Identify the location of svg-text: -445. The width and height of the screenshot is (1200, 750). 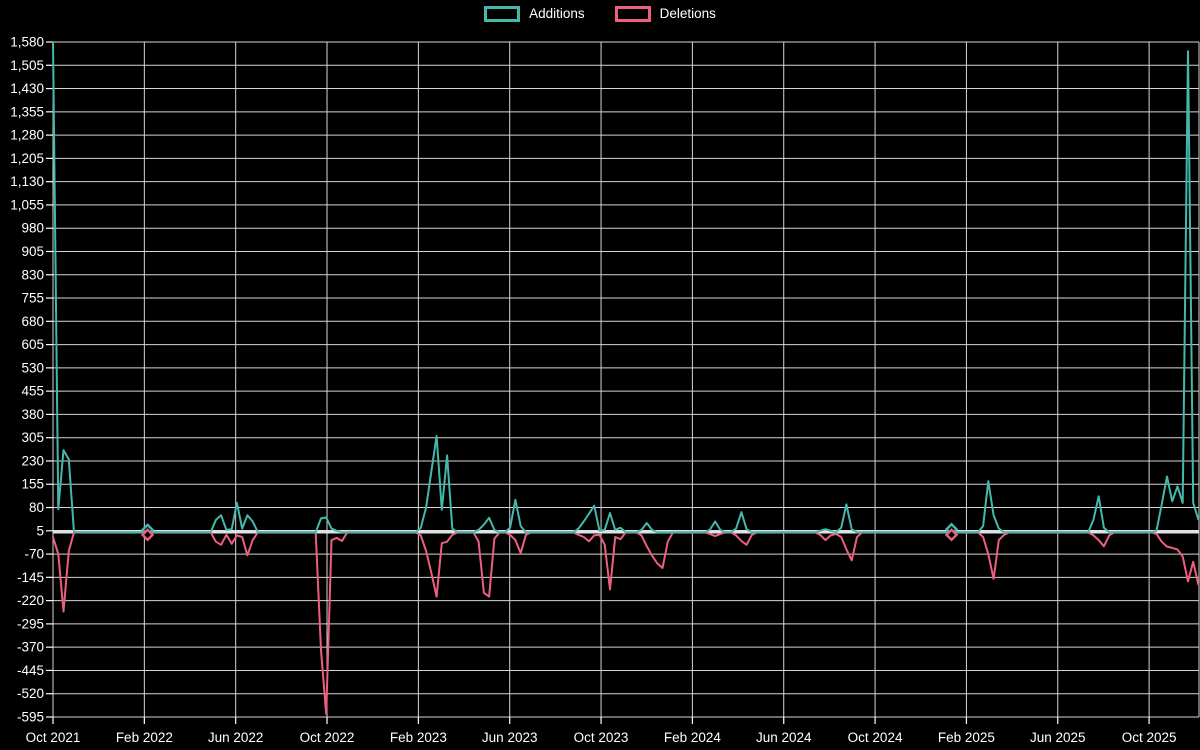
(30, 670).